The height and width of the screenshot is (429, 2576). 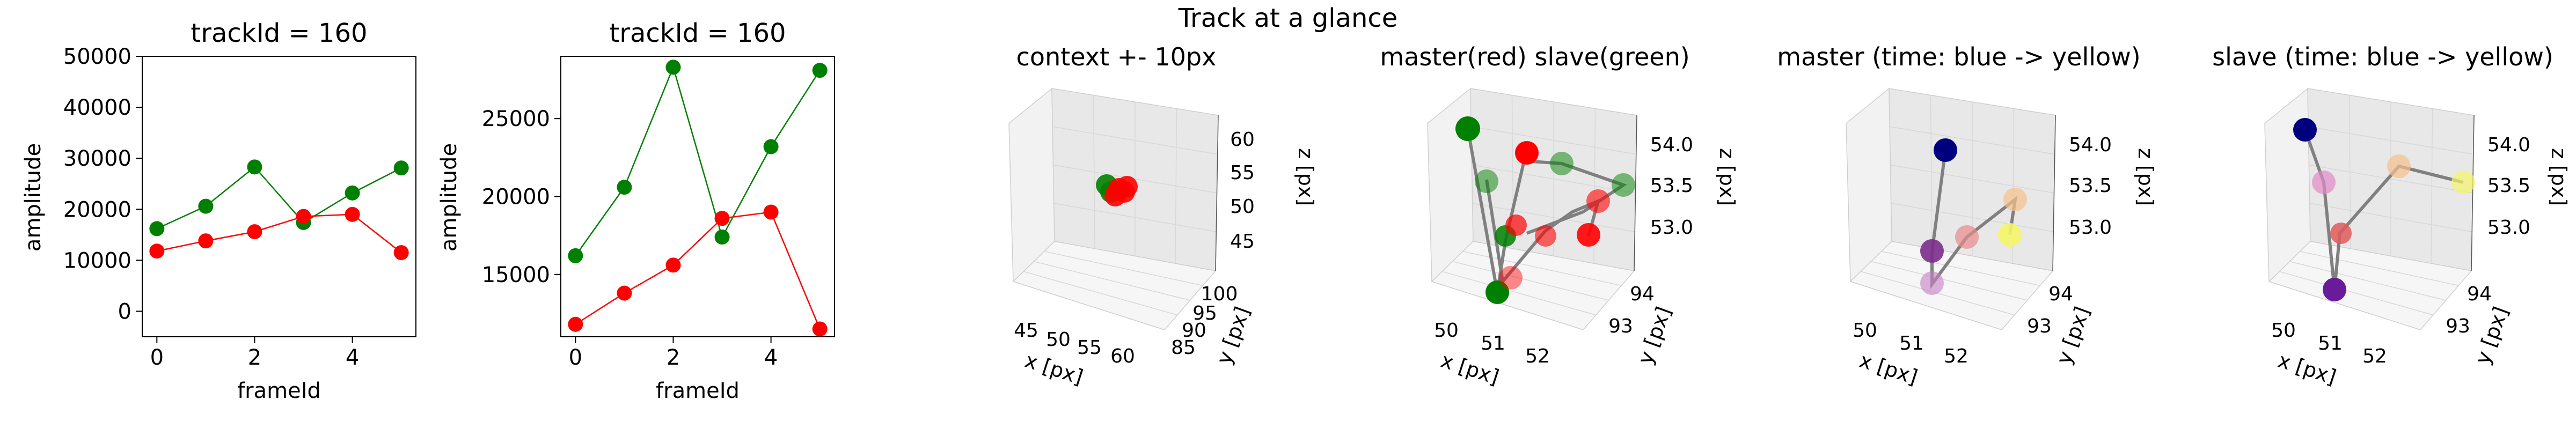 What do you see at coordinates (97, 260) in the screenshot?
I see `y-tick-label: 10000` at bounding box center [97, 260].